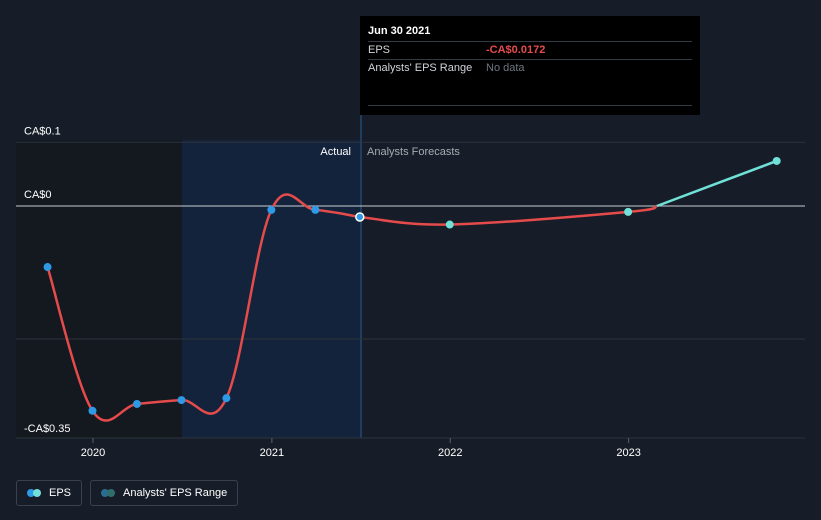 The width and height of the screenshot is (821, 520). I want to click on range-legend-icon, so click(108, 493).